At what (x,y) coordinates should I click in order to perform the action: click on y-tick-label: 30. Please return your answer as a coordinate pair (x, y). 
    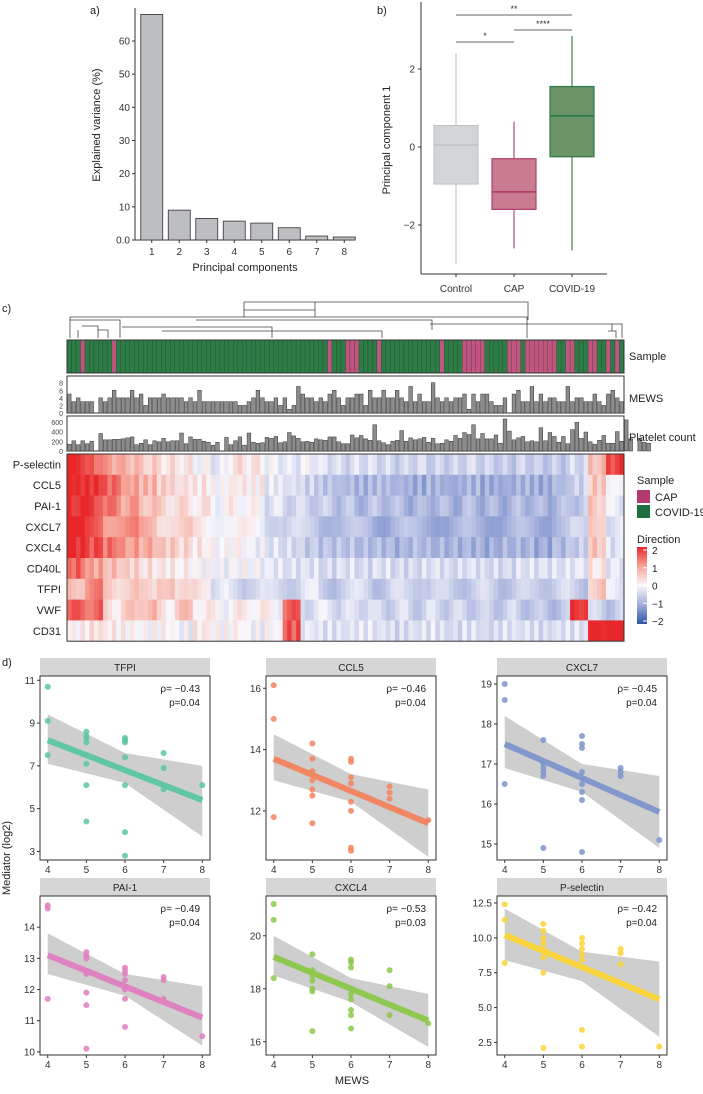
    Looking at the image, I should click on (125, 141).